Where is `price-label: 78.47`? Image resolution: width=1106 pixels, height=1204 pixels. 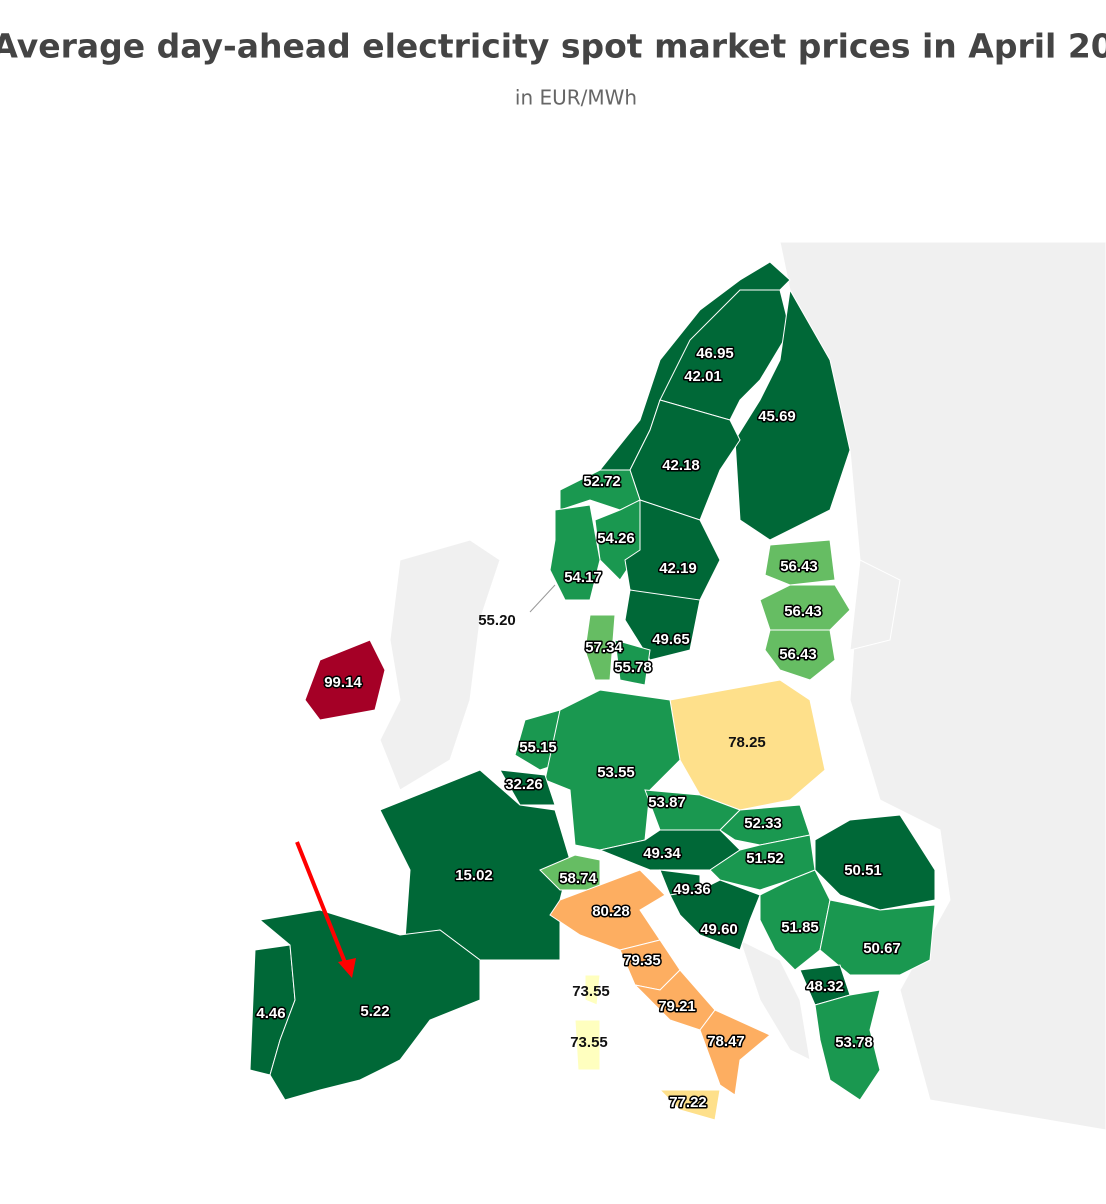 price-label: 78.47 is located at coordinates (726, 1041).